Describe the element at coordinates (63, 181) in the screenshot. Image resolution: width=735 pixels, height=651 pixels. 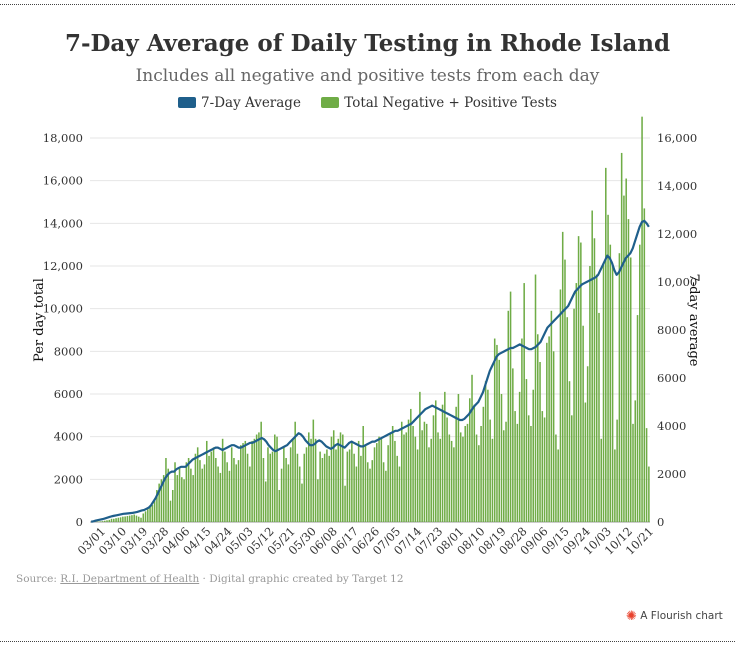
I see `y-tick-left: 16,000` at that location.